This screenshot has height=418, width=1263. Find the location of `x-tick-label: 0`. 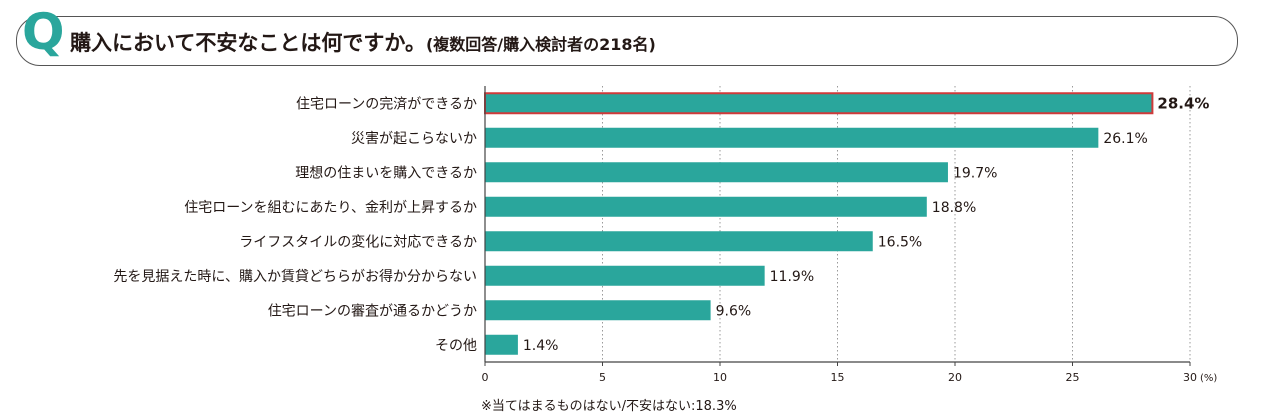

x-tick-label: 0 is located at coordinates (485, 377).